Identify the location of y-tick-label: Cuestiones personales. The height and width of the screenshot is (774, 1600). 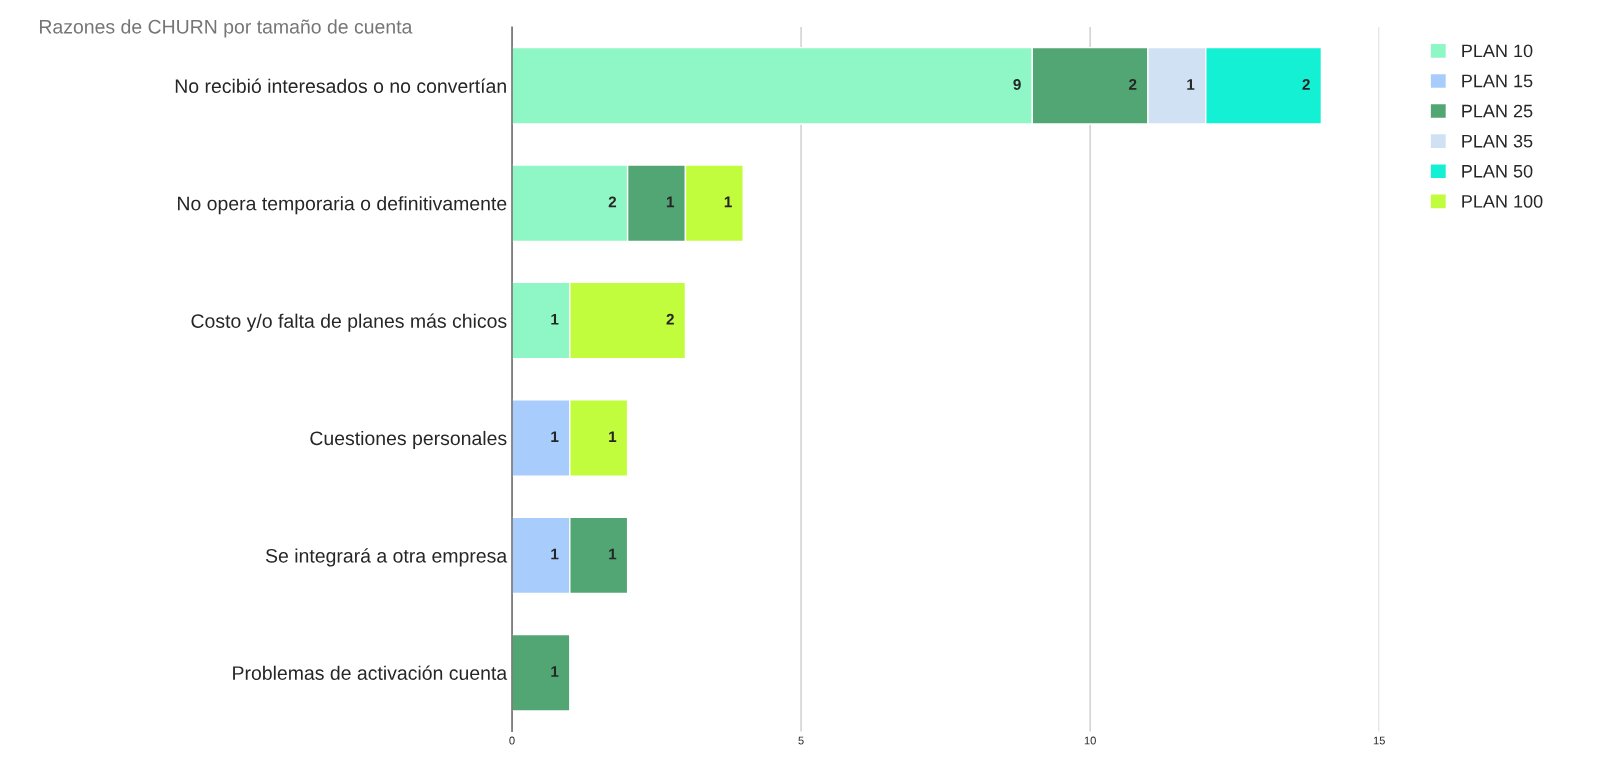
(408, 440).